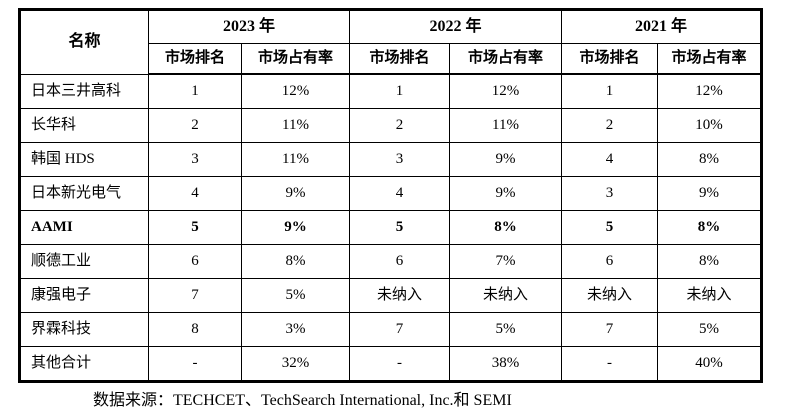 The height and width of the screenshot is (412, 795). I want to click on share-2022: 未纳入, so click(505, 295).